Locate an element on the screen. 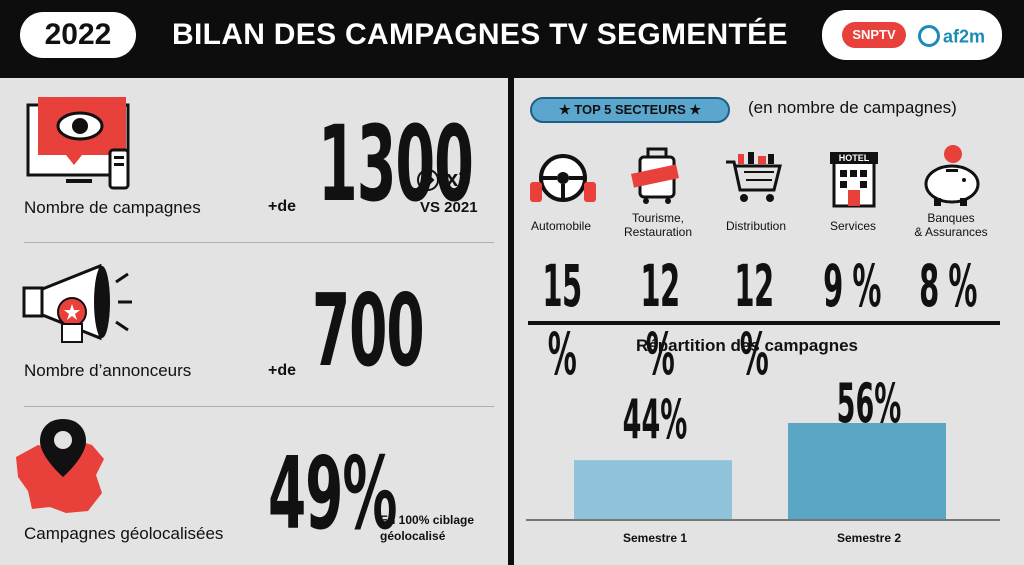  campagnes-label: Nombre de campagnes is located at coordinates (112, 207).